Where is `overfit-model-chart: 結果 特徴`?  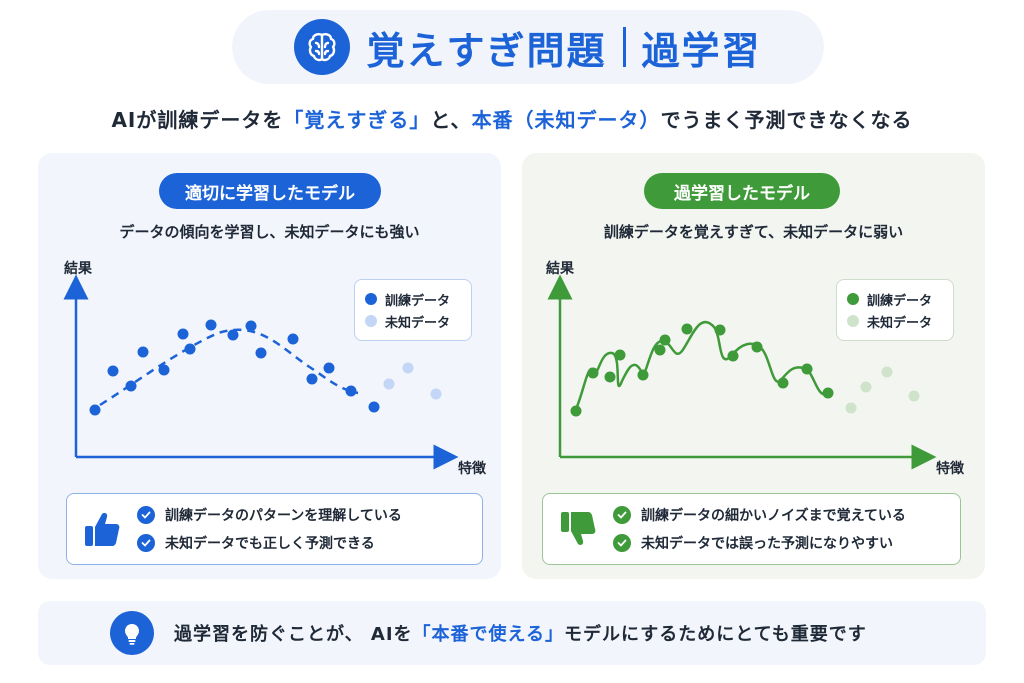
overfit-model-chart: 結果 特徴 is located at coordinates (755, 368).